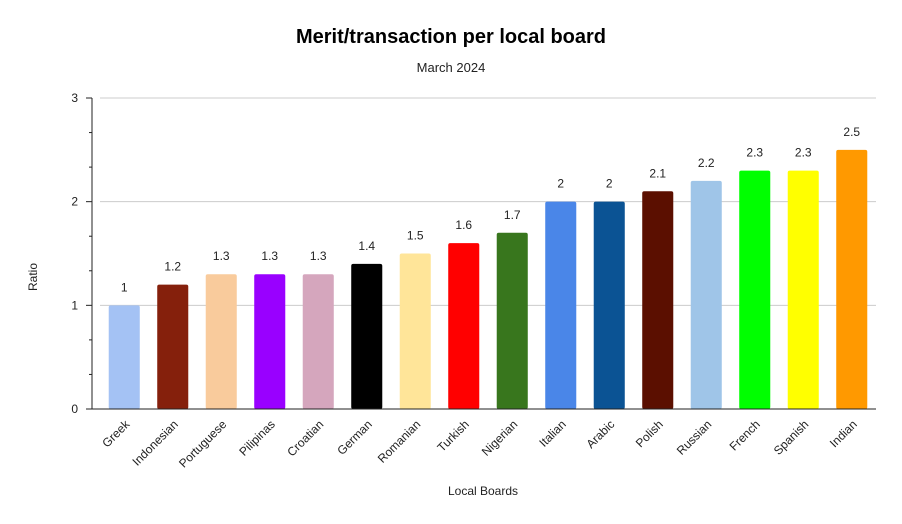  What do you see at coordinates (452, 435) in the screenshot?
I see `x-tick-label: Turkish` at bounding box center [452, 435].